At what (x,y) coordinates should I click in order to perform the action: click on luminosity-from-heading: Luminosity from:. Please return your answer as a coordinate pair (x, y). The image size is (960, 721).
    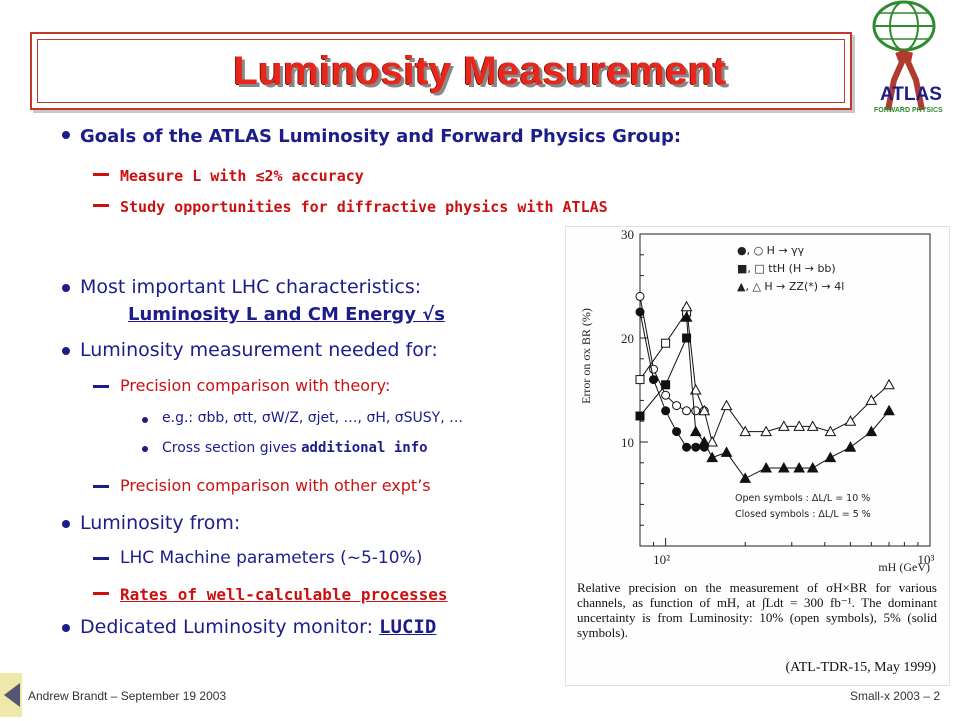
    Looking at the image, I should click on (160, 523).